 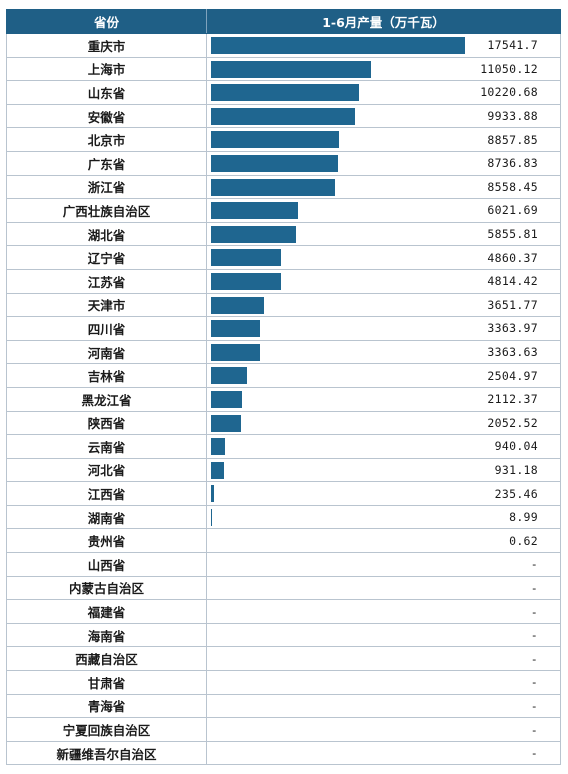 What do you see at coordinates (383, 21) in the screenshot?
I see `value-column-header: 1-6月产量（万千瓦）` at bounding box center [383, 21].